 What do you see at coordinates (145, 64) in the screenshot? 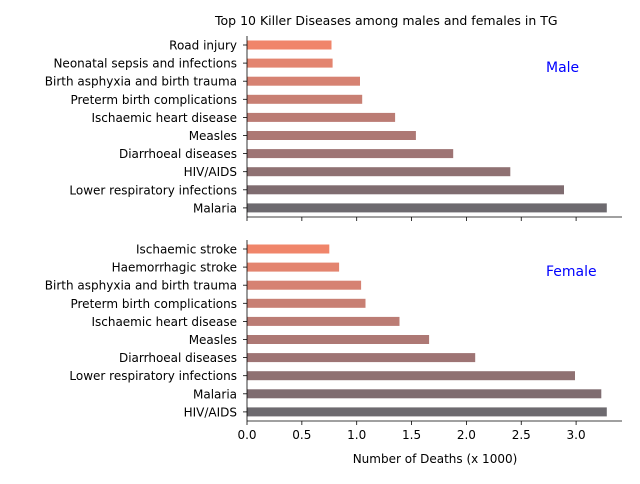
I see `category-label: Neonatal sepsis and infections` at bounding box center [145, 64].